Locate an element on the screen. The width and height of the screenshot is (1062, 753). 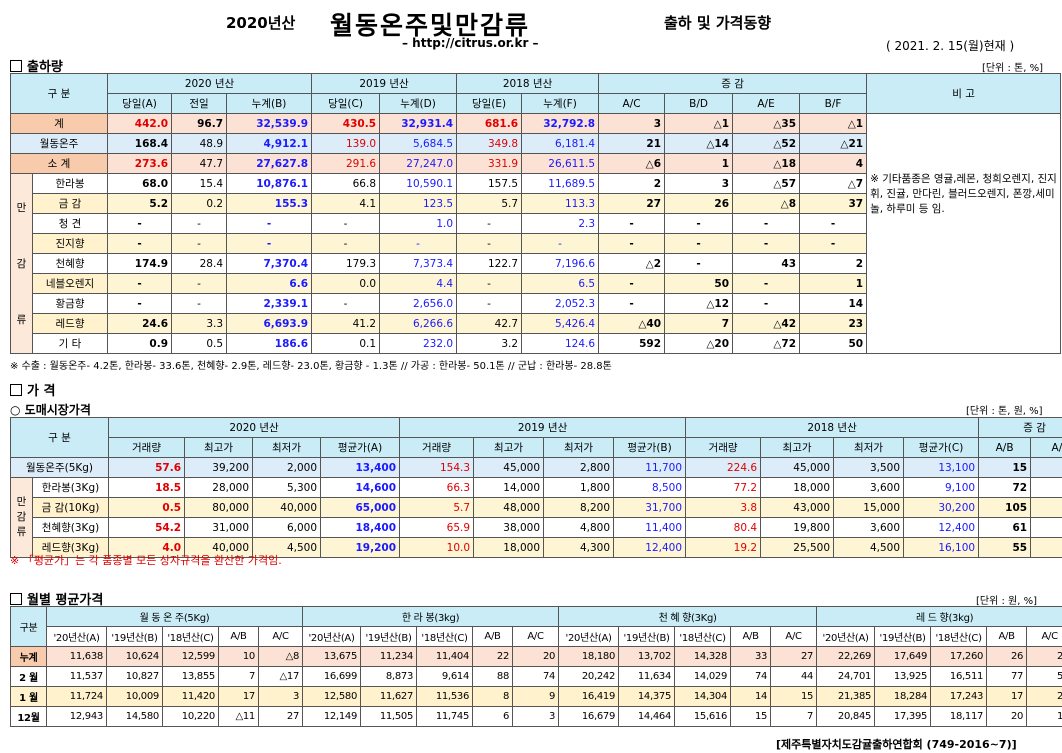
shipment-col-header: 누계(D) is located at coordinates (418, 103).